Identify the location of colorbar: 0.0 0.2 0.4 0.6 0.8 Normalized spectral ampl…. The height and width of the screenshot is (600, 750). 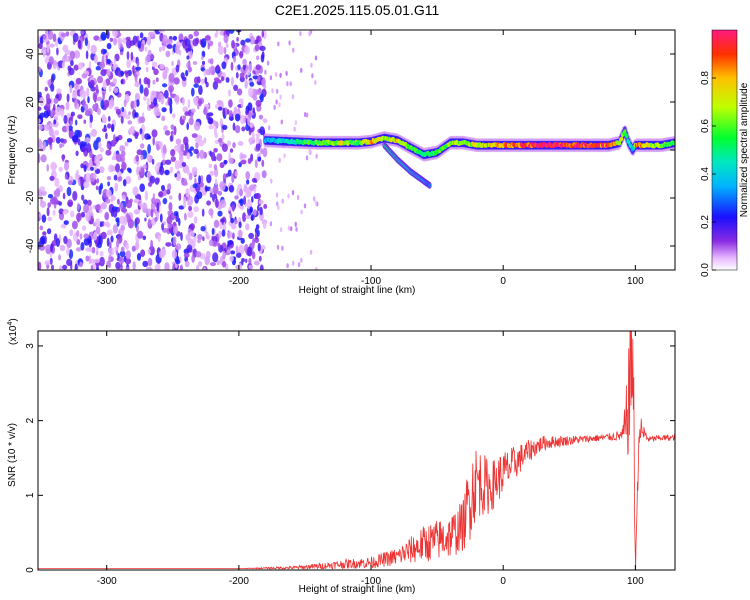
(725, 153).